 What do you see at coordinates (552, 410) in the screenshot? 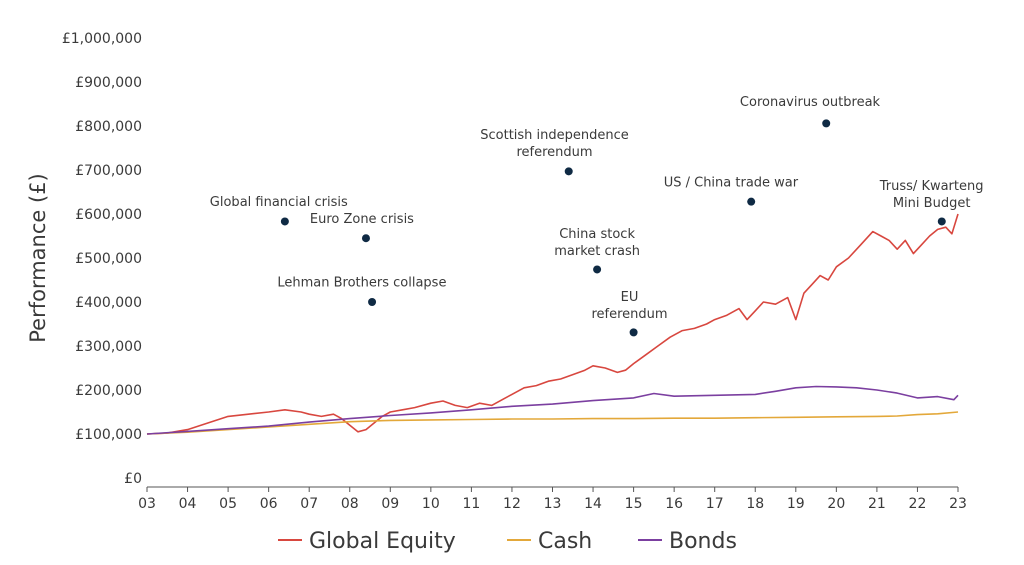
I see `bonds-line` at bounding box center [552, 410].